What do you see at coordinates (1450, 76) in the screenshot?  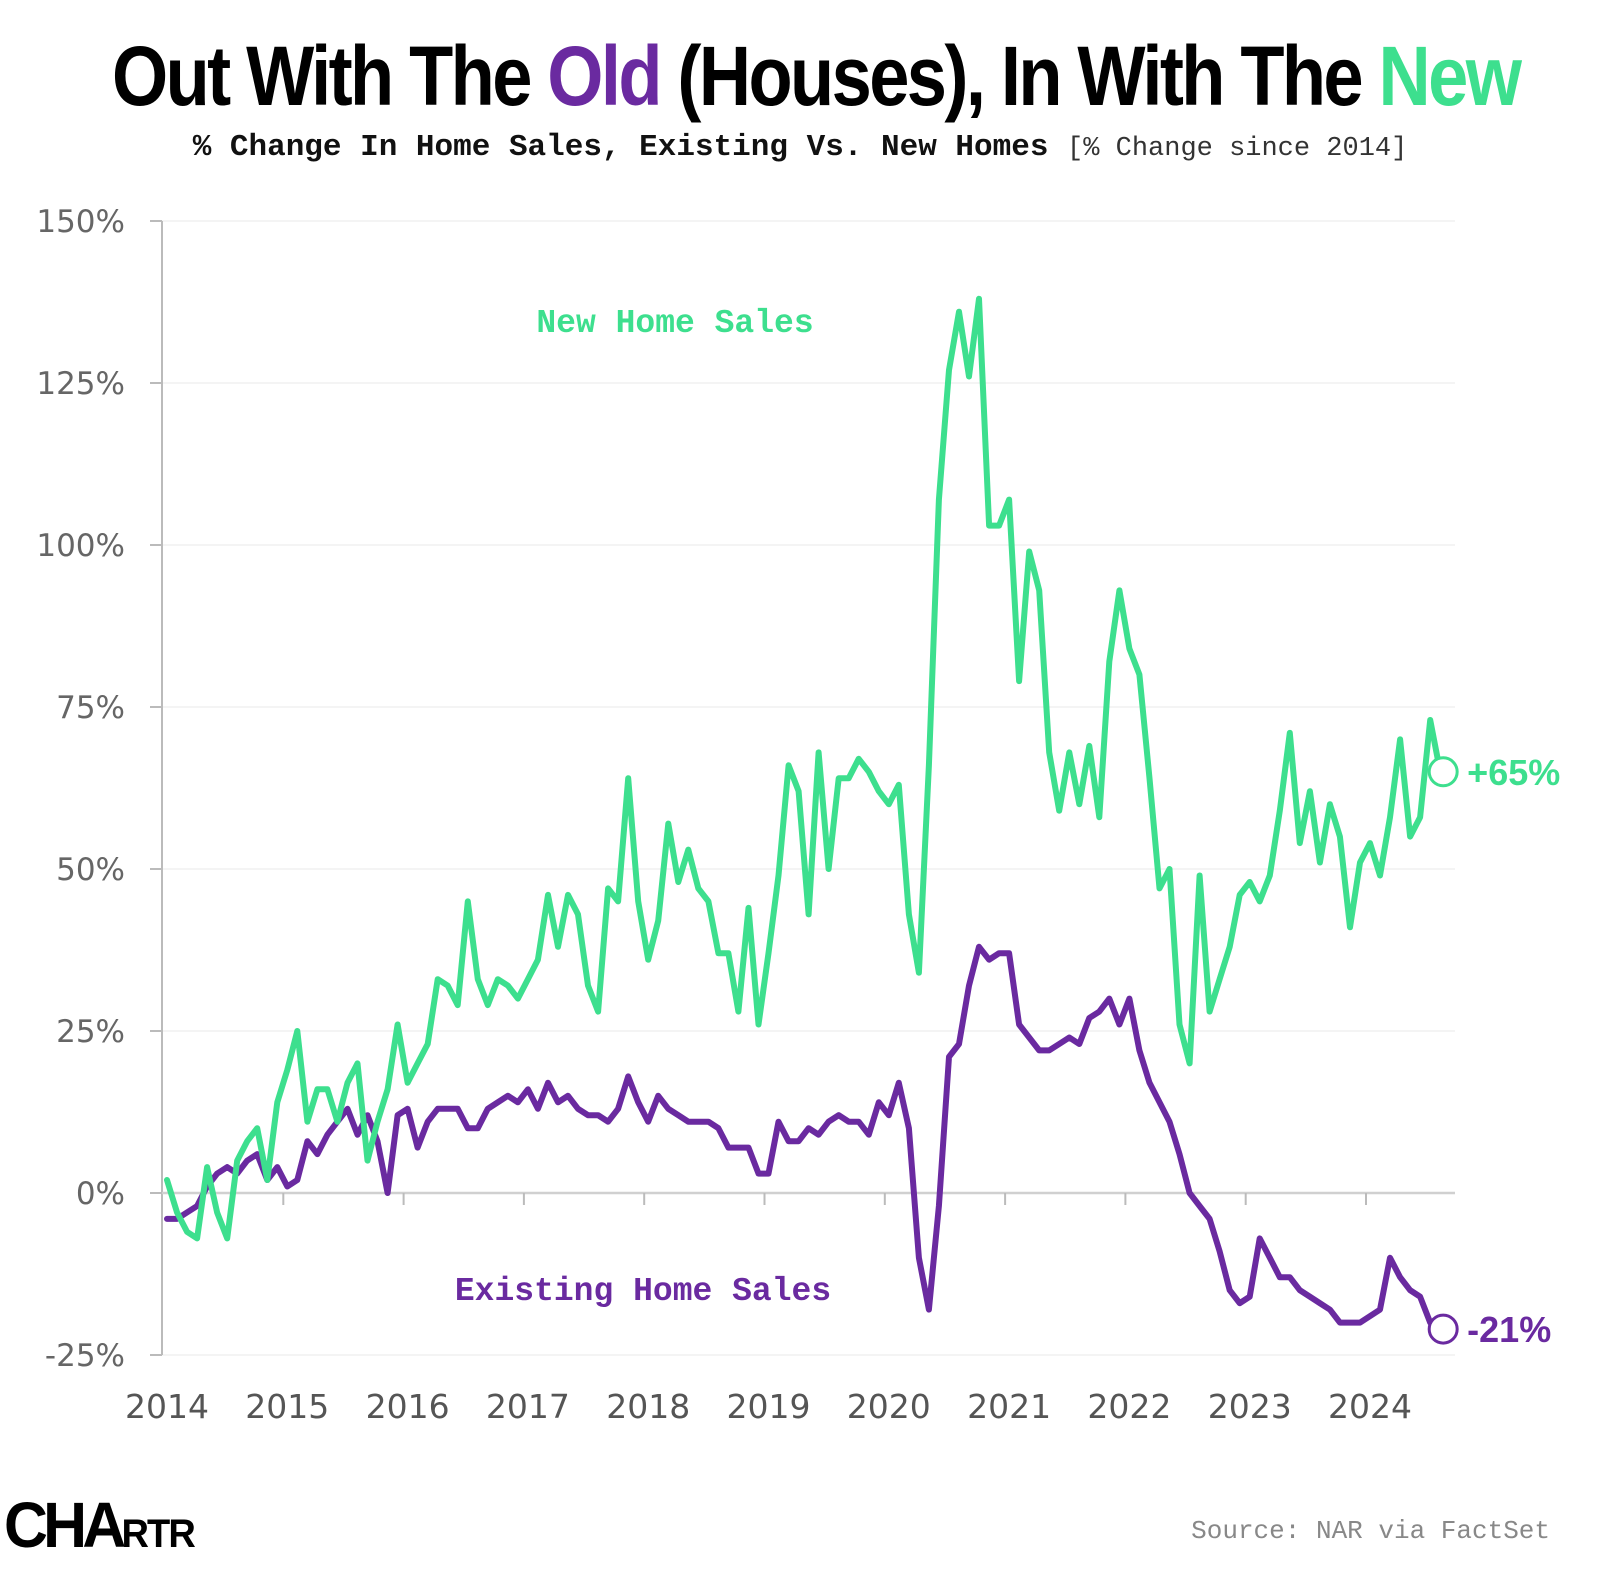 I see `title-new: New` at bounding box center [1450, 76].